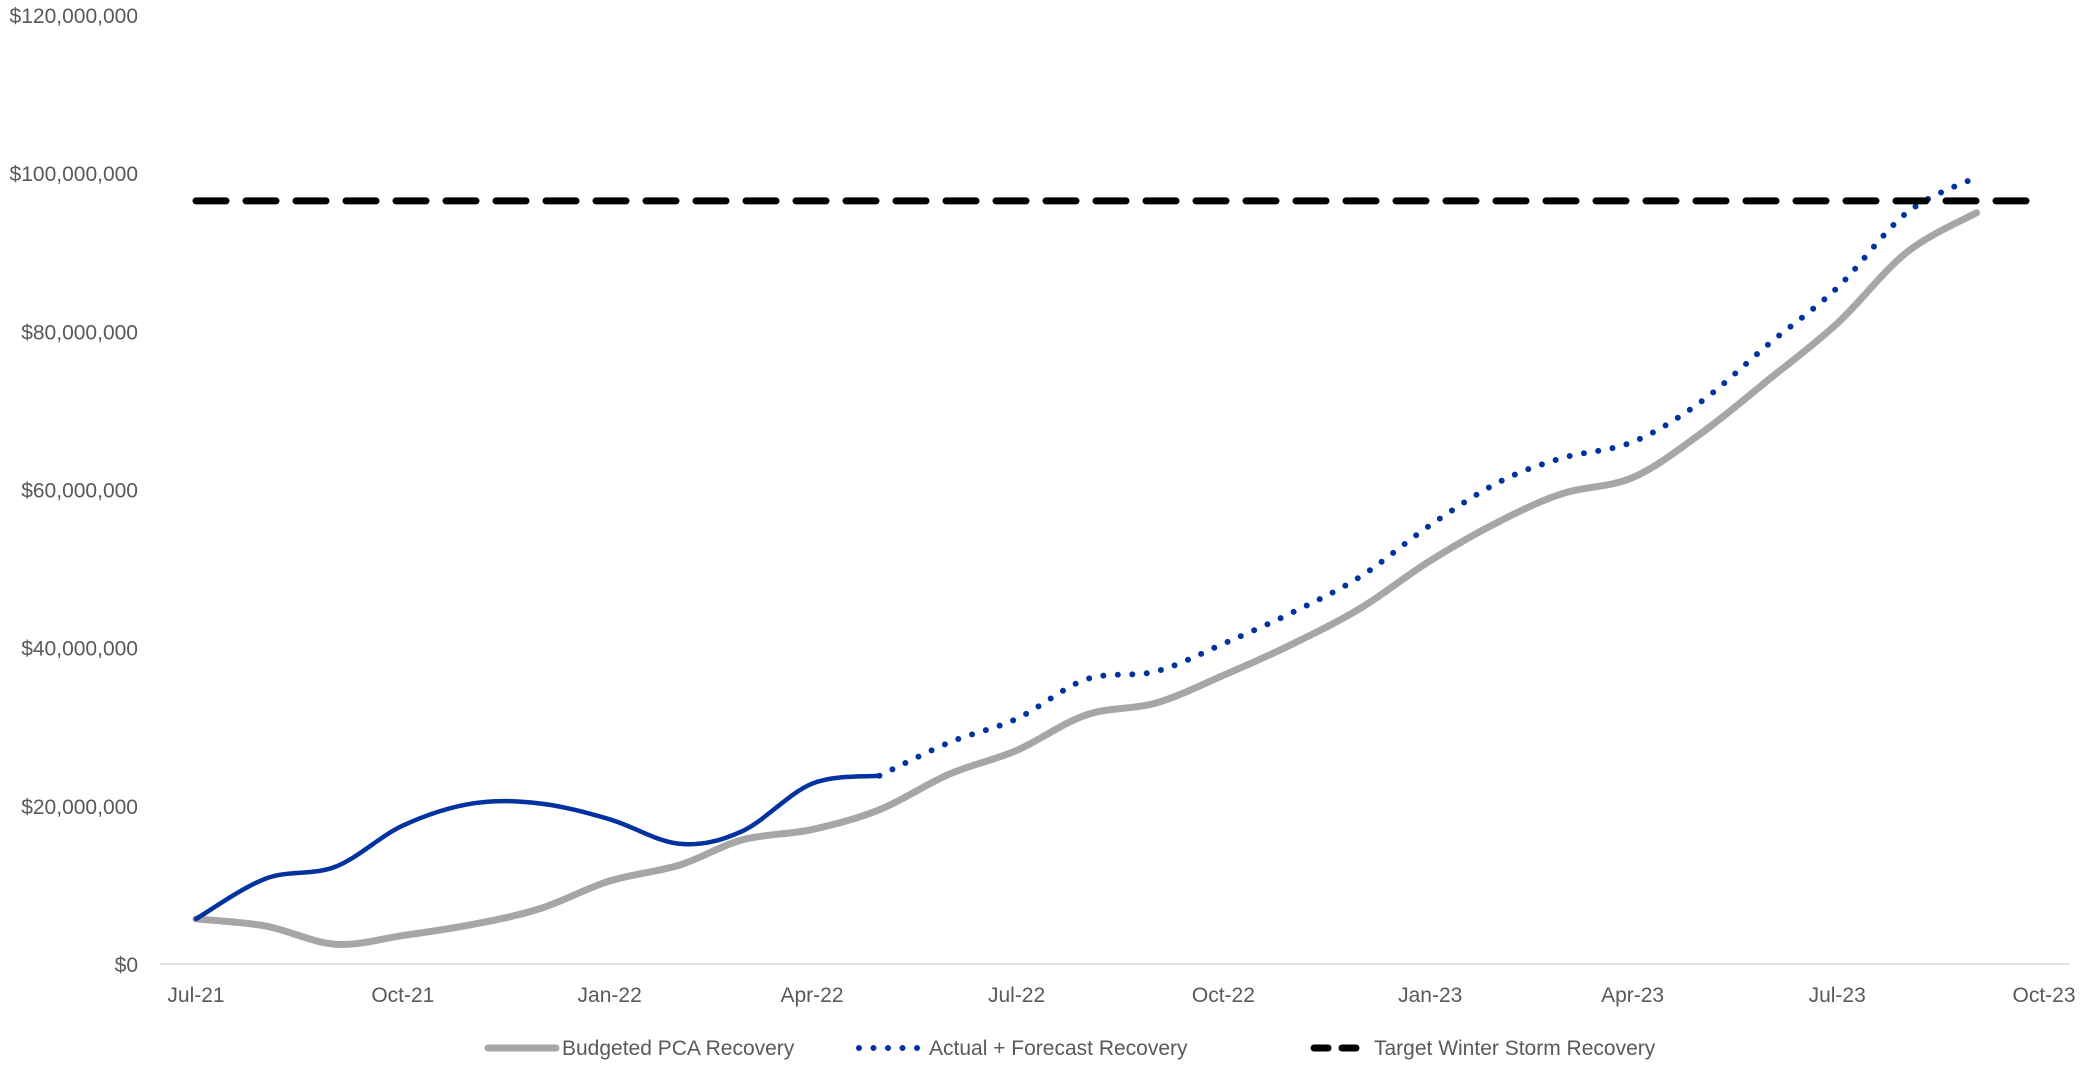  Describe the element at coordinates (74, 16) in the screenshot. I see `y-tick-label: $120,000,000` at that location.